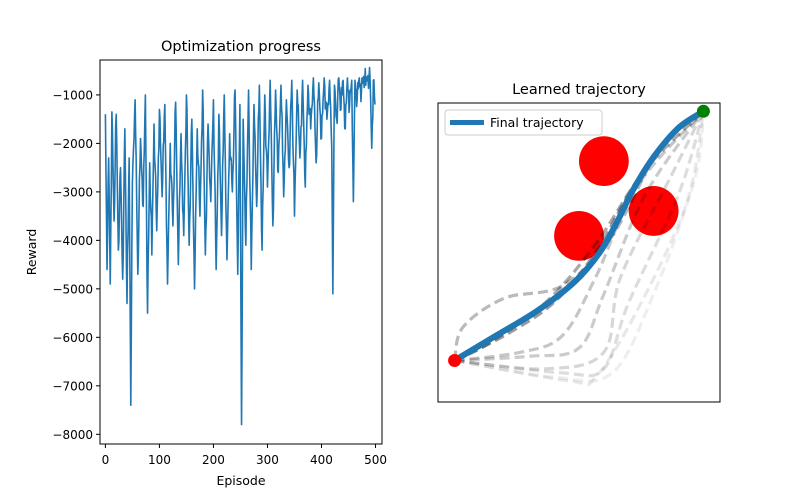 The height and width of the screenshot is (500, 800). I want to click on x-tick-label: 0, so click(106, 460).